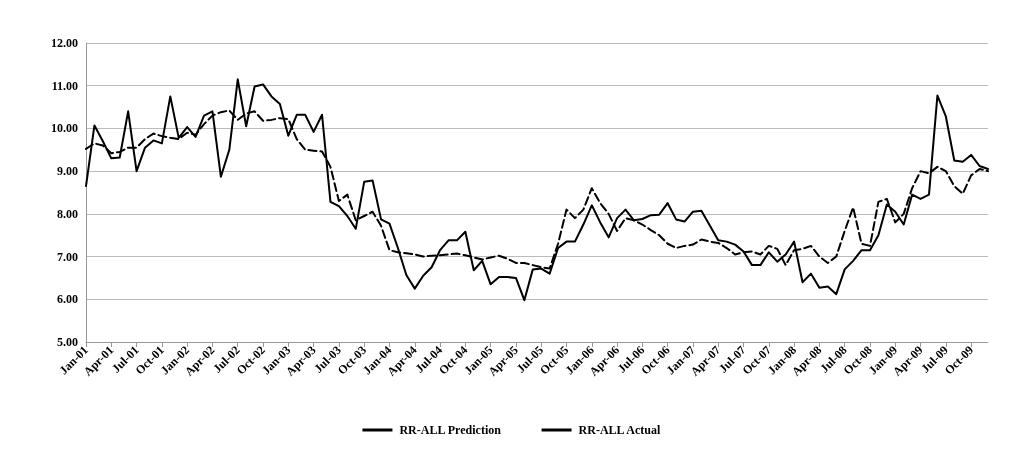  Describe the element at coordinates (64, 43) in the screenshot. I see `y-tick-label: 12.00` at that location.